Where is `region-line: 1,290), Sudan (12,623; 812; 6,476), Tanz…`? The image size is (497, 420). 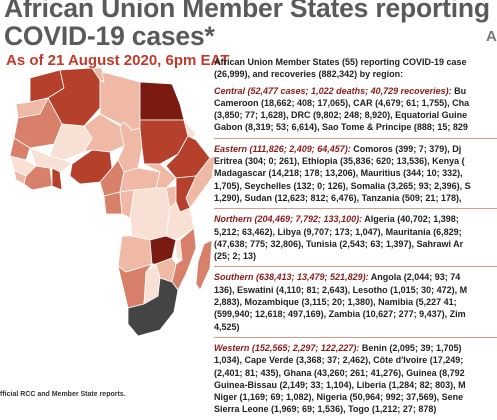
region-line: 1,290), Sudan (12,623; 812; 6,476), Tanz… is located at coordinates (338, 197).